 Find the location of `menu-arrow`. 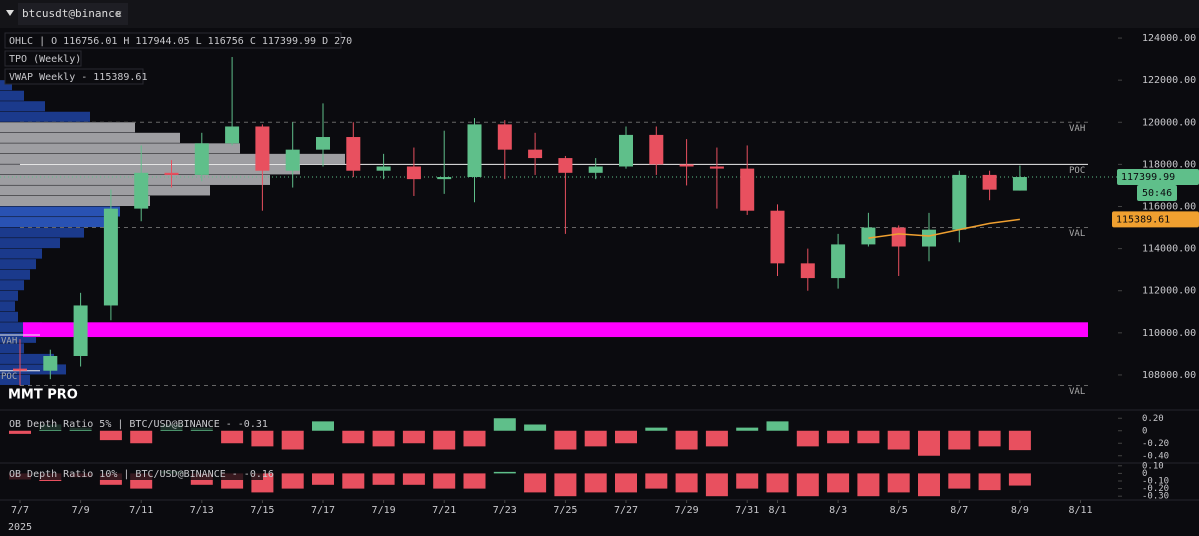

menu-arrow is located at coordinates (10, 13).